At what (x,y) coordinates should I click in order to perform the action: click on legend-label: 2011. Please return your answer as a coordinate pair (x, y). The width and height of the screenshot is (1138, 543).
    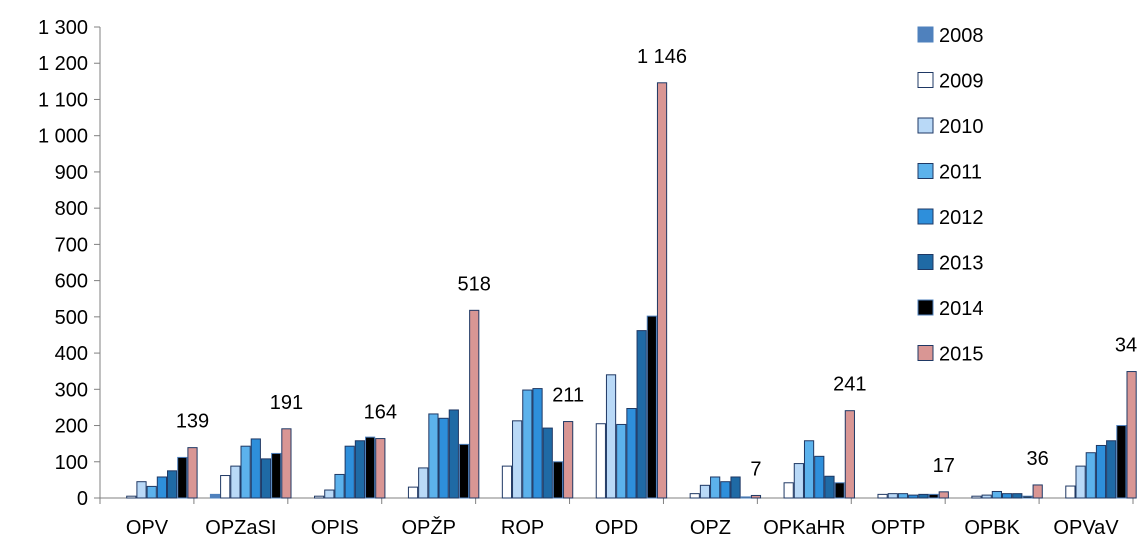
    Looking at the image, I should click on (960, 173).